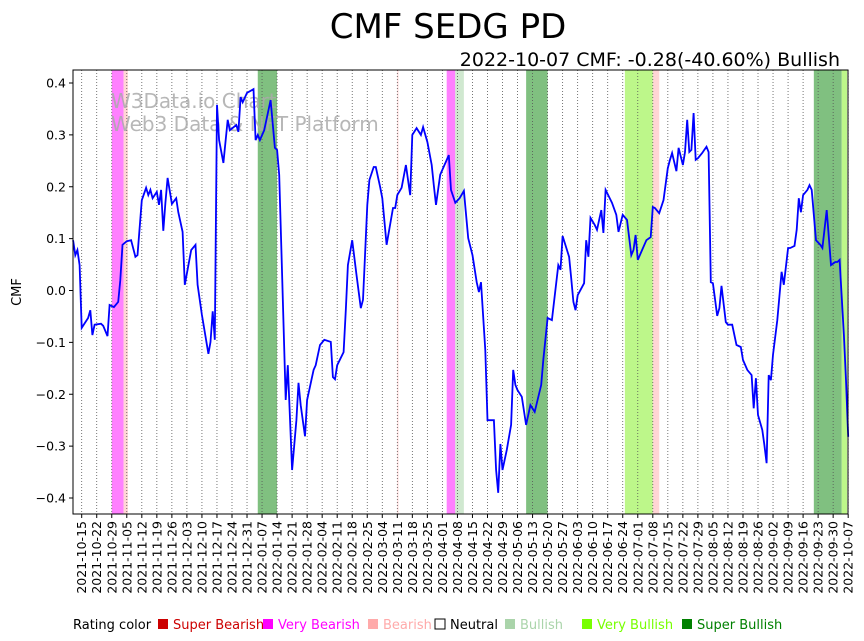 The width and height of the screenshot is (864, 641). Describe the element at coordinates (51, 342) in the screenshot. I see `y-tick-label: −0.1` at that location.